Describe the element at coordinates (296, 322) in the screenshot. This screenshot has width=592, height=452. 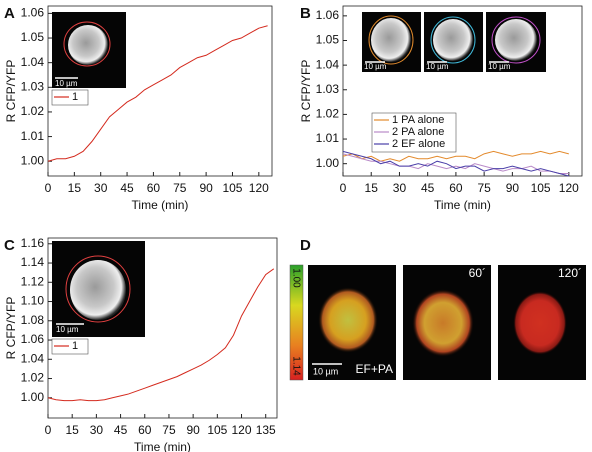
I see `colorbar` at that location.